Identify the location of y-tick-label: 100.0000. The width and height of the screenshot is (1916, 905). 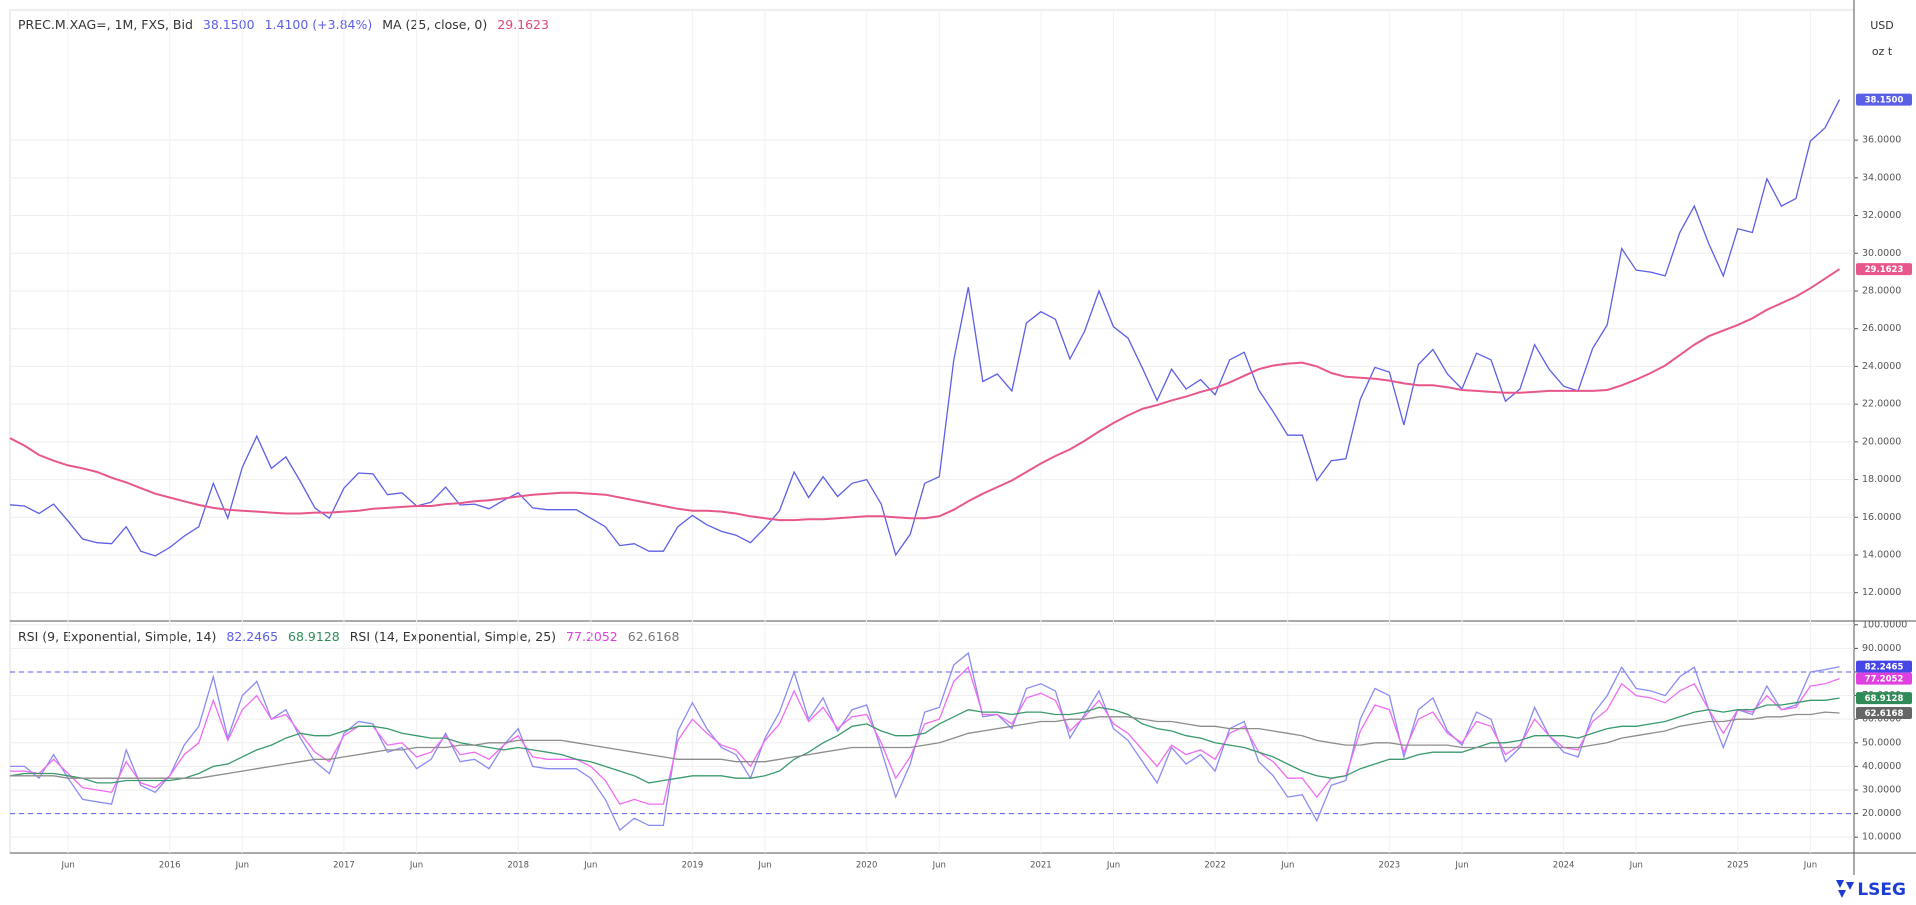
(1884, 624).